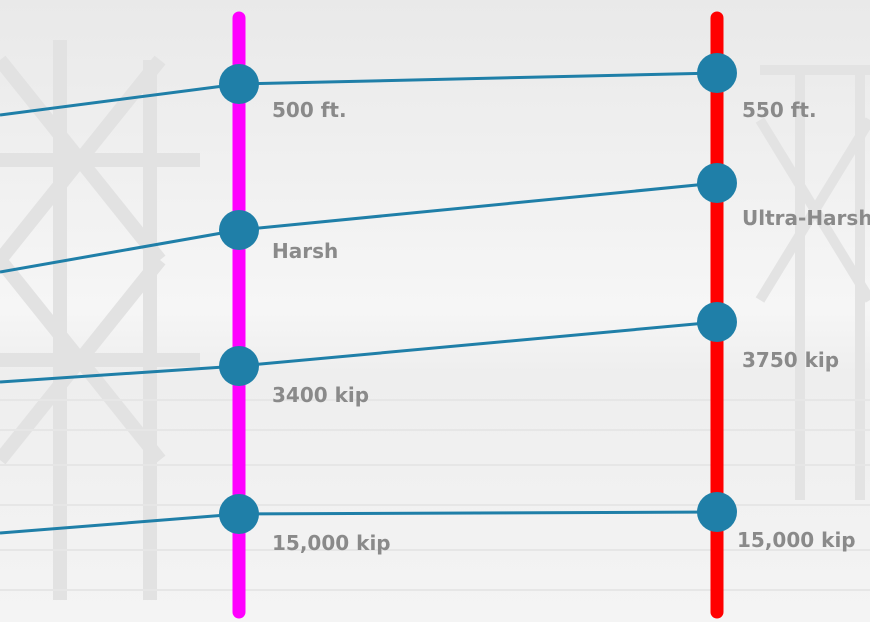  Describe the element at coordinates (309, 110) in the screenshot. I see `left-label-depth: 500 ft.` at that location.